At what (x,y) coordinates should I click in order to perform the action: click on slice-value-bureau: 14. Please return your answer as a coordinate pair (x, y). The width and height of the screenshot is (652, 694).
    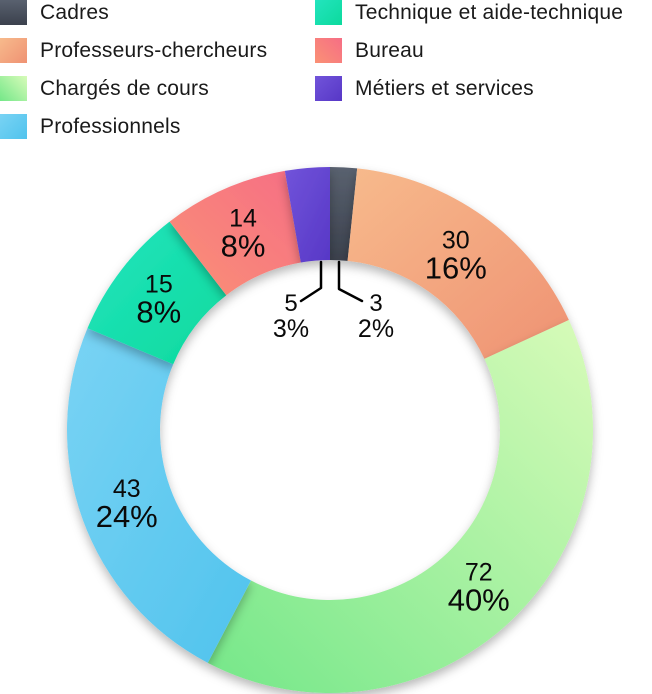
    Looking at the image, I should click on (243, 218).